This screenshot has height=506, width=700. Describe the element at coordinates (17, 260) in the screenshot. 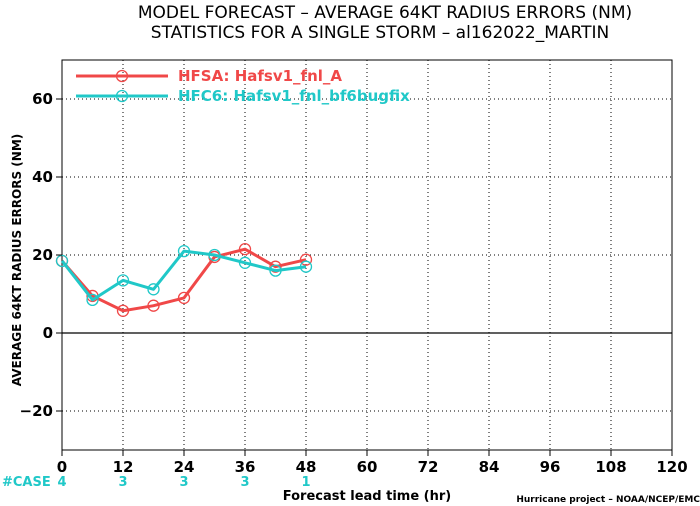

I see `y-axis-label: AVERAGE 64KT RADIUS ERRORS (NM)` at that location.